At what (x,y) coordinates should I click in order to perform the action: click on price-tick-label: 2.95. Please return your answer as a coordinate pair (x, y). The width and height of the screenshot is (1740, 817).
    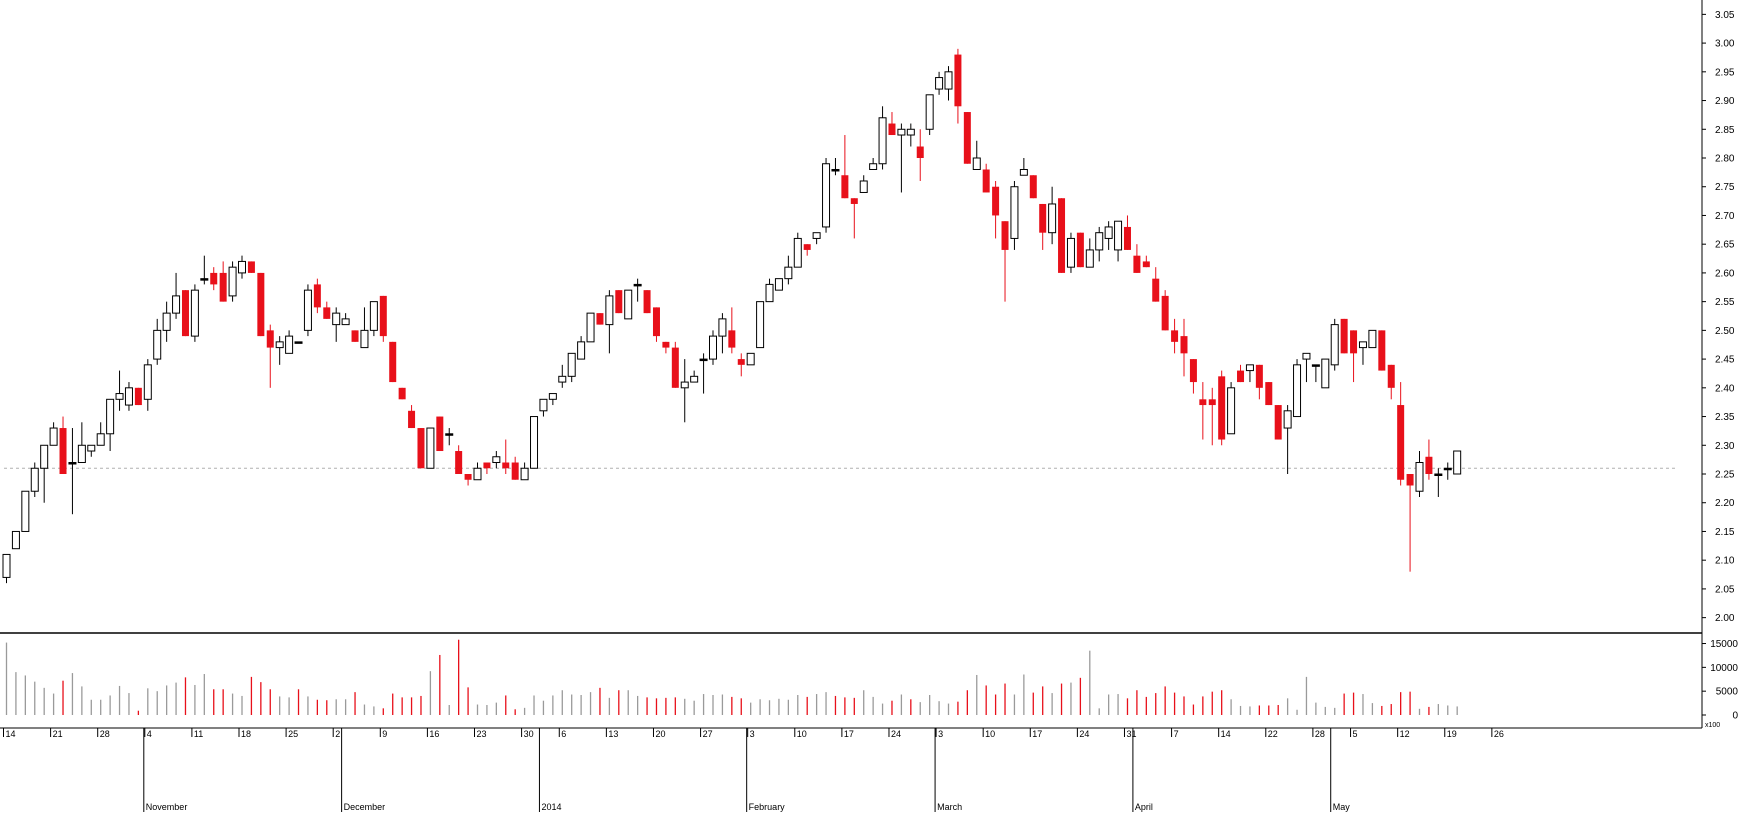
    Looking at the image, I should click on (1725, 72).